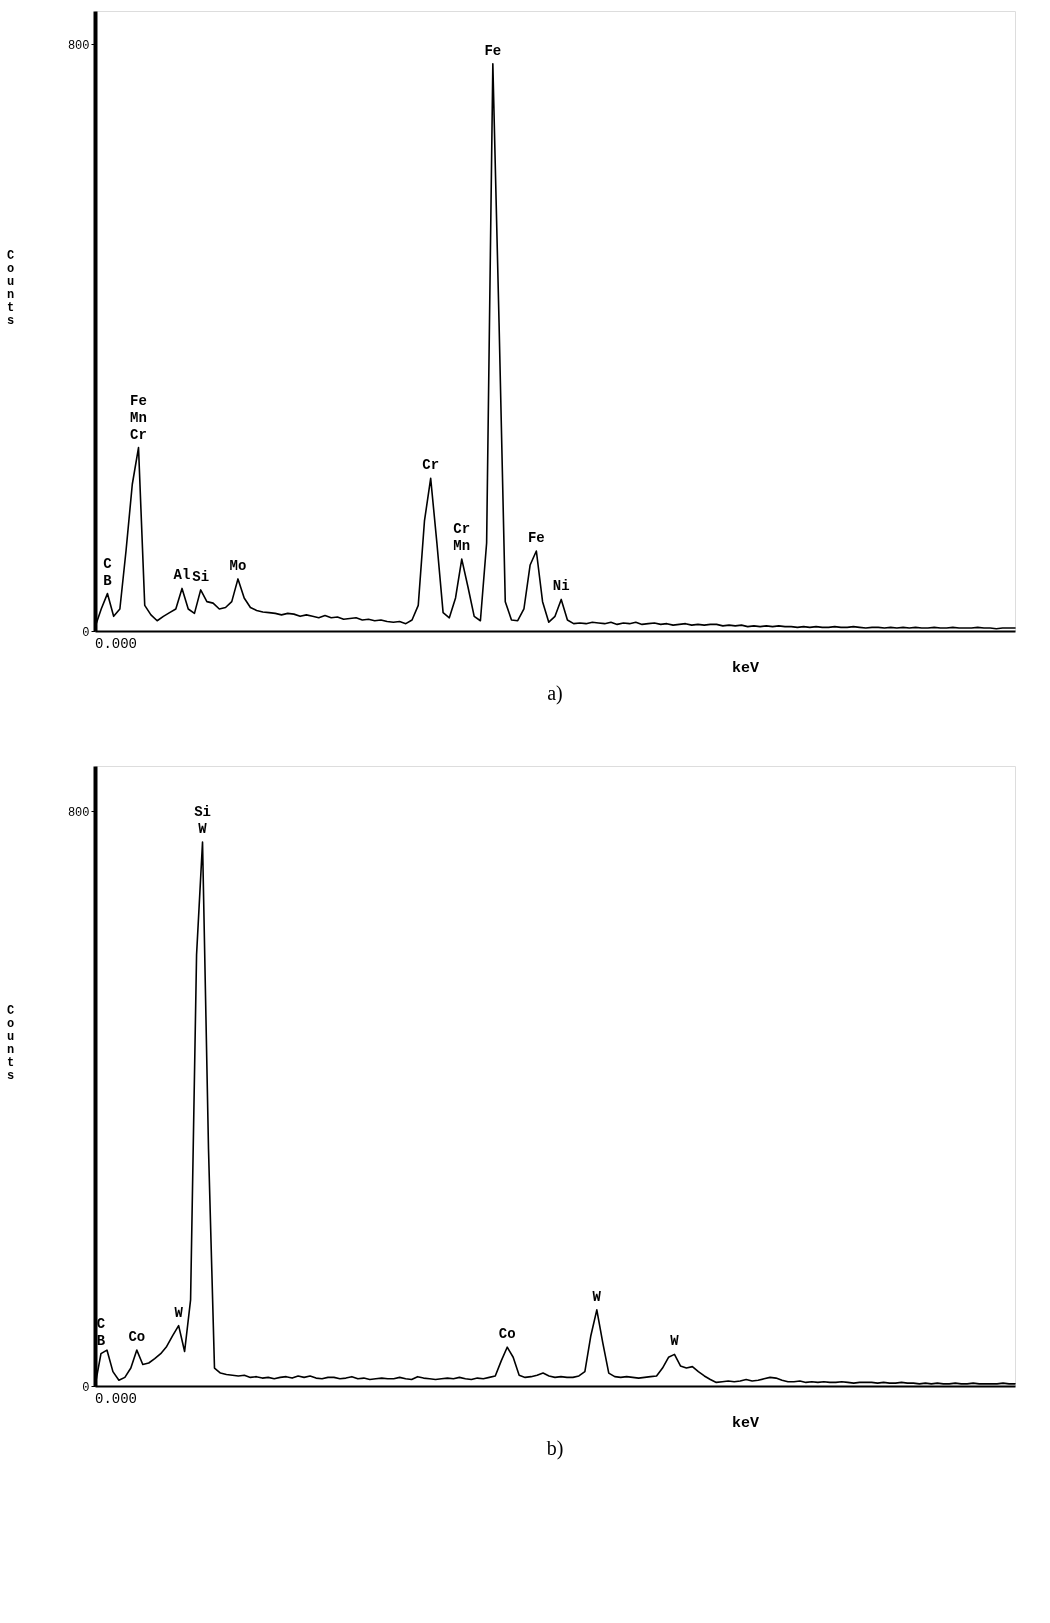 This screenshot has width=1050, height=1623. What do you see at coordinates (201, 576) in the screenshot?
I see `data-label: Si` at bounding box center [201, 576].